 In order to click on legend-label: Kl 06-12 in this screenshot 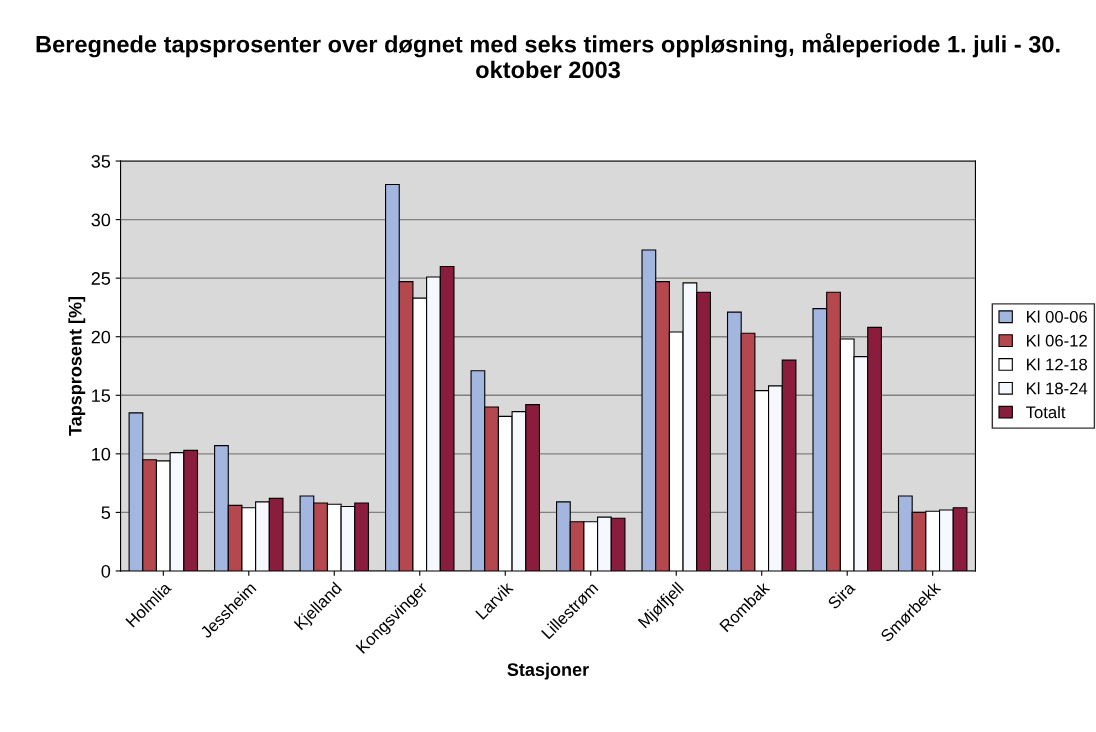, I will do `click(1057, 340)`.